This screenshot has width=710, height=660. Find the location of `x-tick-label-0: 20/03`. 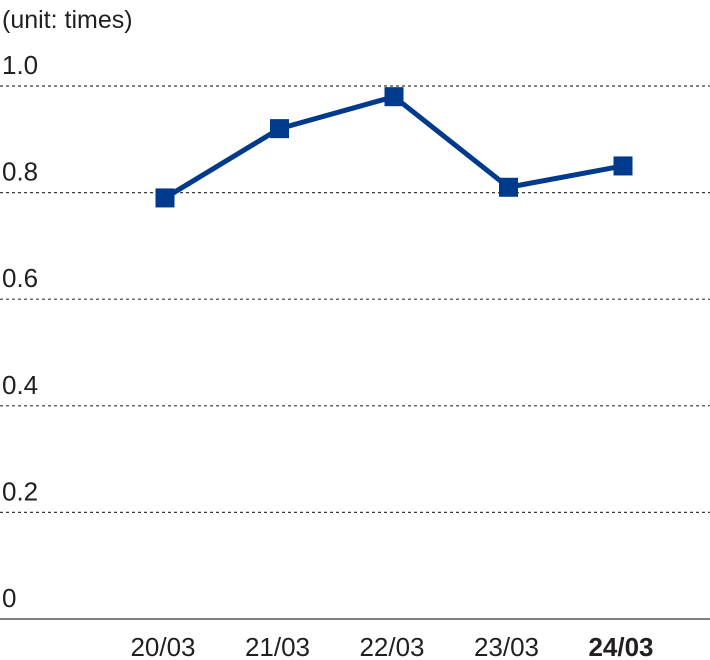

x-tick-label-0: 20/03 is located at coordinates (162, 646).